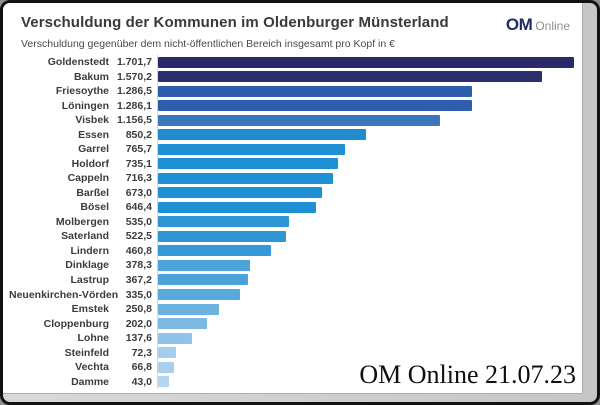 This screenshot has height=405, width=600. Describe the element at coordinates (91, 76) in the screenshot. I see `municipality-label: Bakum` at that location.